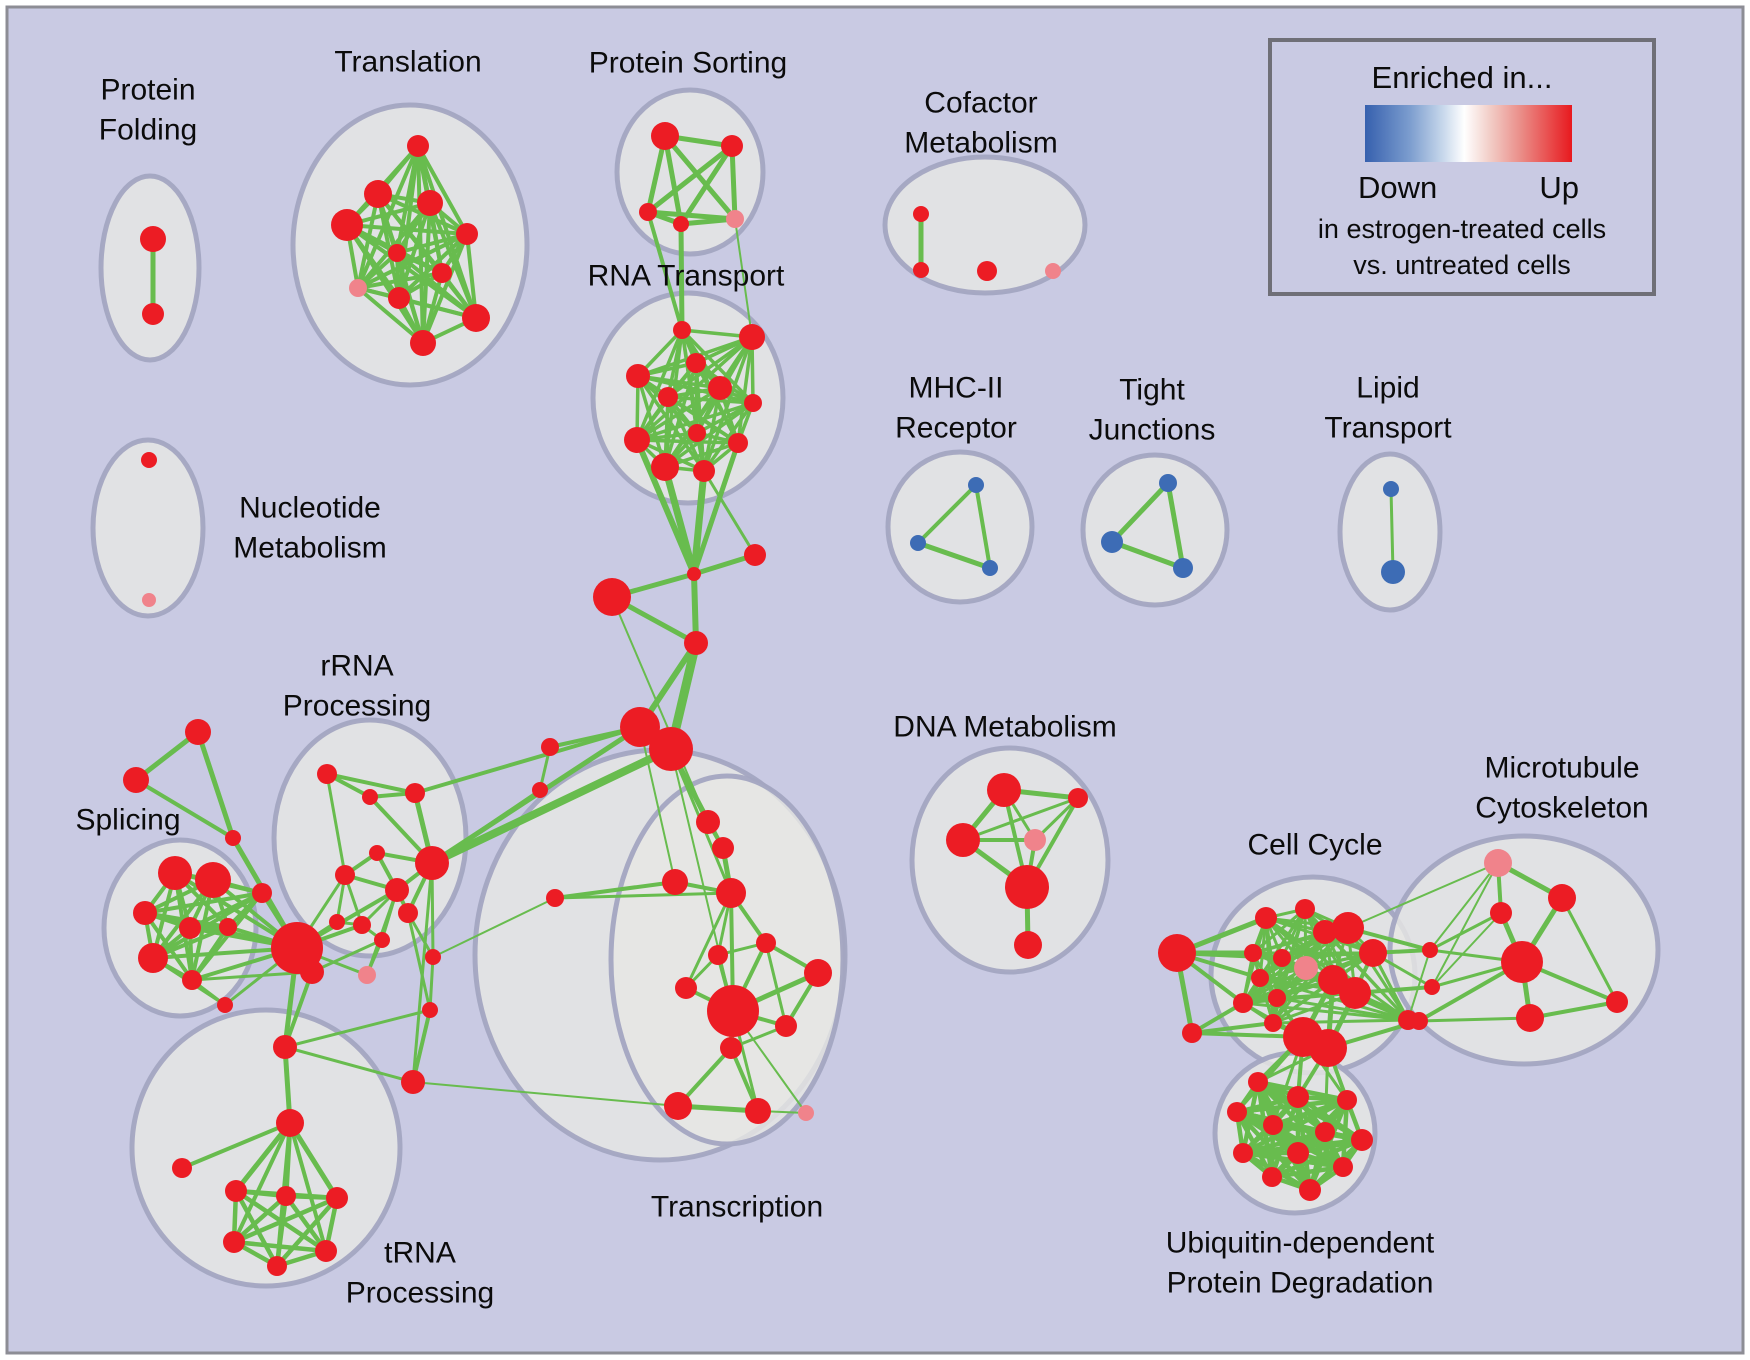  I want to click on cluster-microtubule-cytoskeleton-label: Cytoskeleton, so click(1561, 808).